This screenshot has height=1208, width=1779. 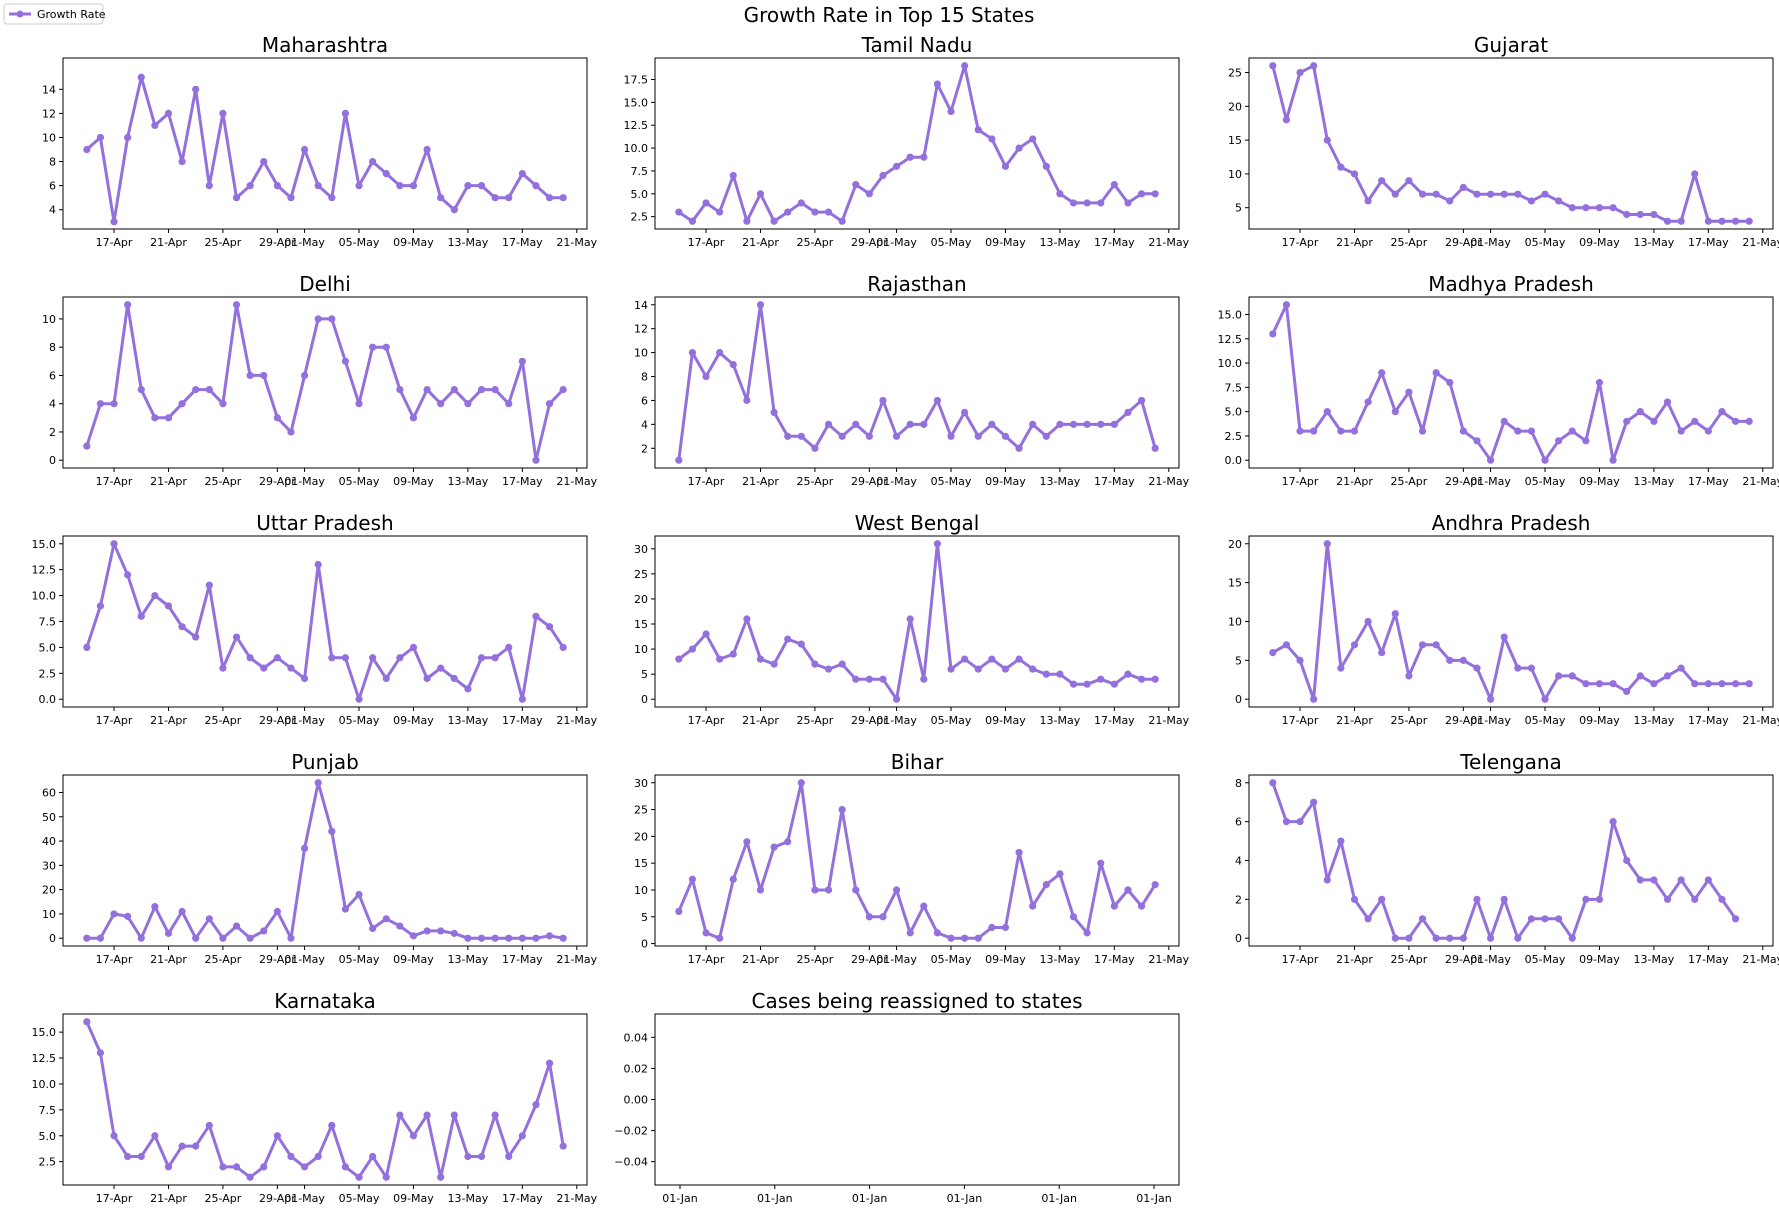 What do you see at coordinates (325, 143) in the screenshot?
I see `plot-frame` at bounding box center [325, 143].